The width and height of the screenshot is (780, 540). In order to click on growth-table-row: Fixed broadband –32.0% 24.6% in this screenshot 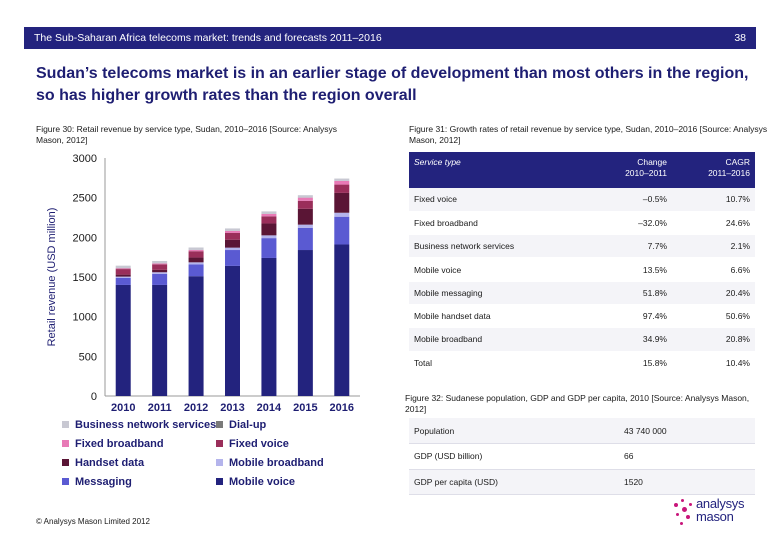, I will do `click(582, 223)`.